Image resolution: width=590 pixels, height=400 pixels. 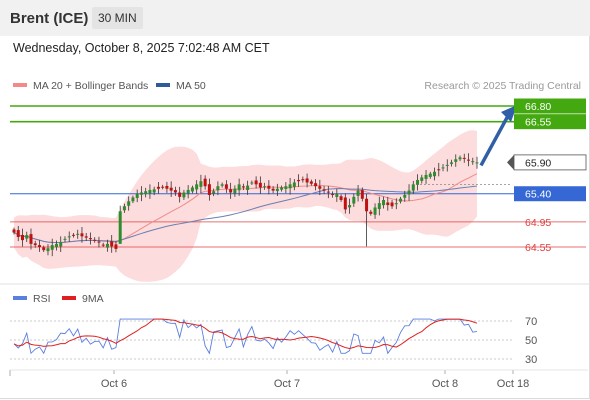 What do you see at coordinates (42, 299) in the screenshot?
I see `rsi-label: RSI` at bounding box center [42, 299].